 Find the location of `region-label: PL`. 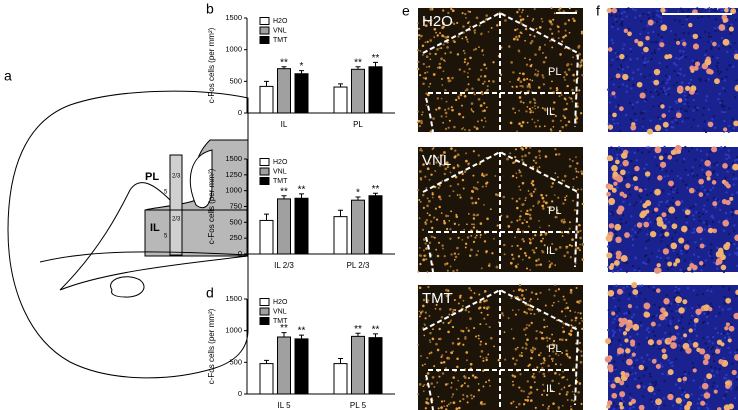

region-label: PL is located at coordinates (554, 72).